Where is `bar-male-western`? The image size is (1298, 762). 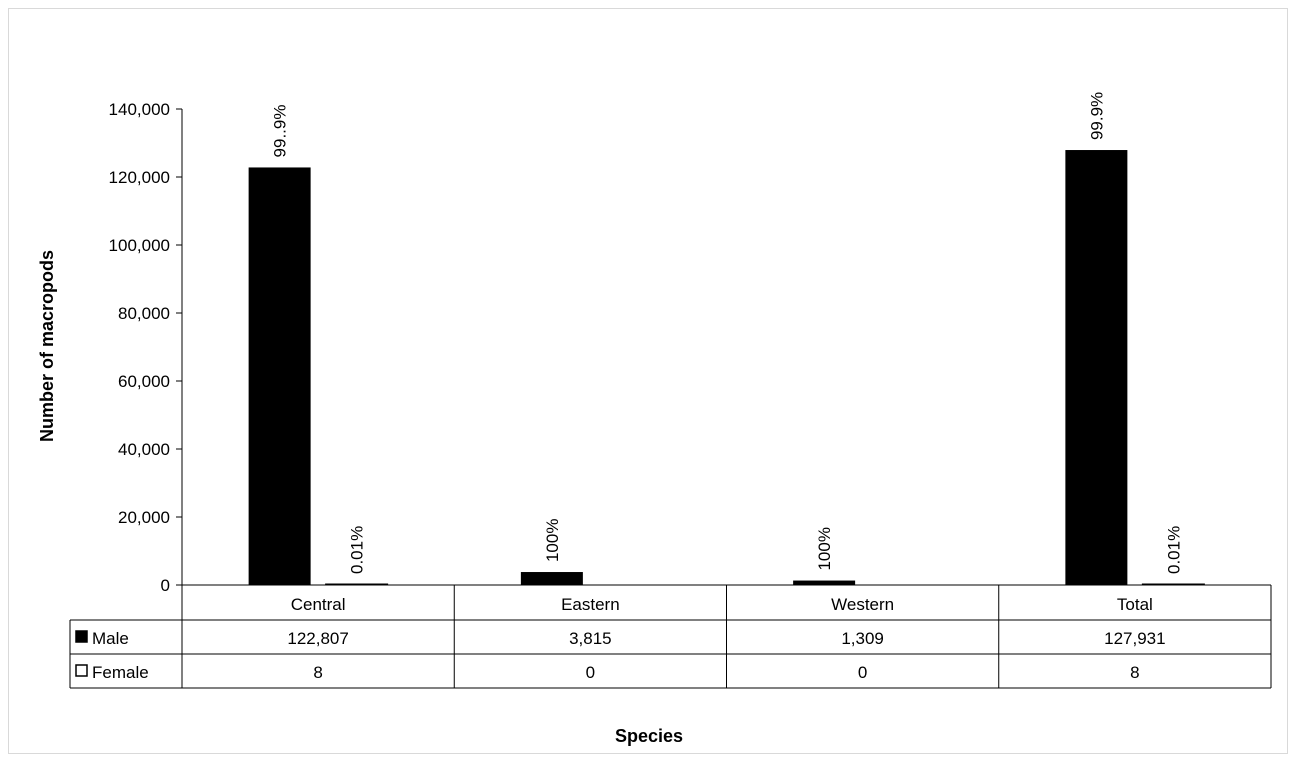
bar-male-western is located at coordinates (824, 582).